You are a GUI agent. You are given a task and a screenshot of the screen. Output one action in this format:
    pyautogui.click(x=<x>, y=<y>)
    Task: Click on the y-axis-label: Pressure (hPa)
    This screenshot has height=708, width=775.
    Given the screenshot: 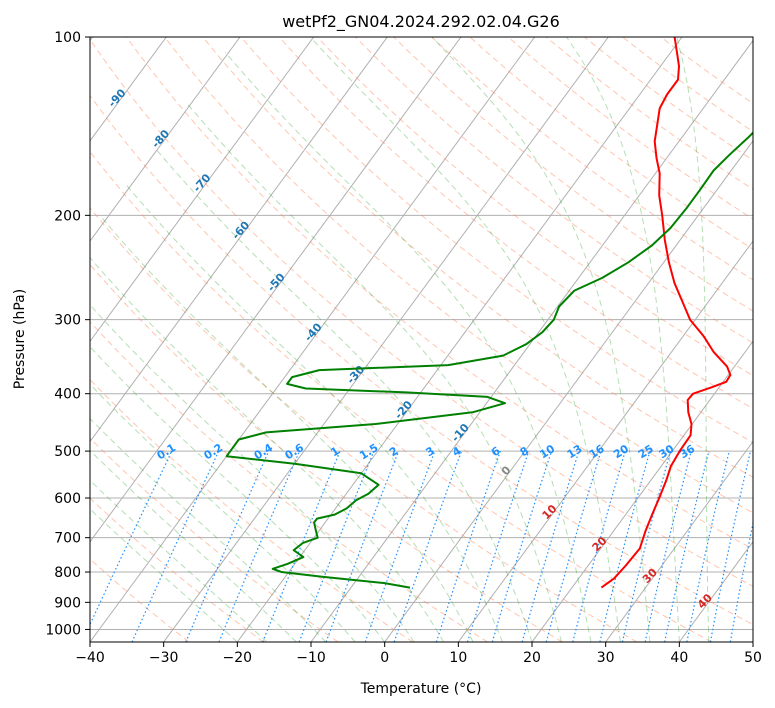 What is the action you would take?
    pyautogui.click(x=20, y=339)
    